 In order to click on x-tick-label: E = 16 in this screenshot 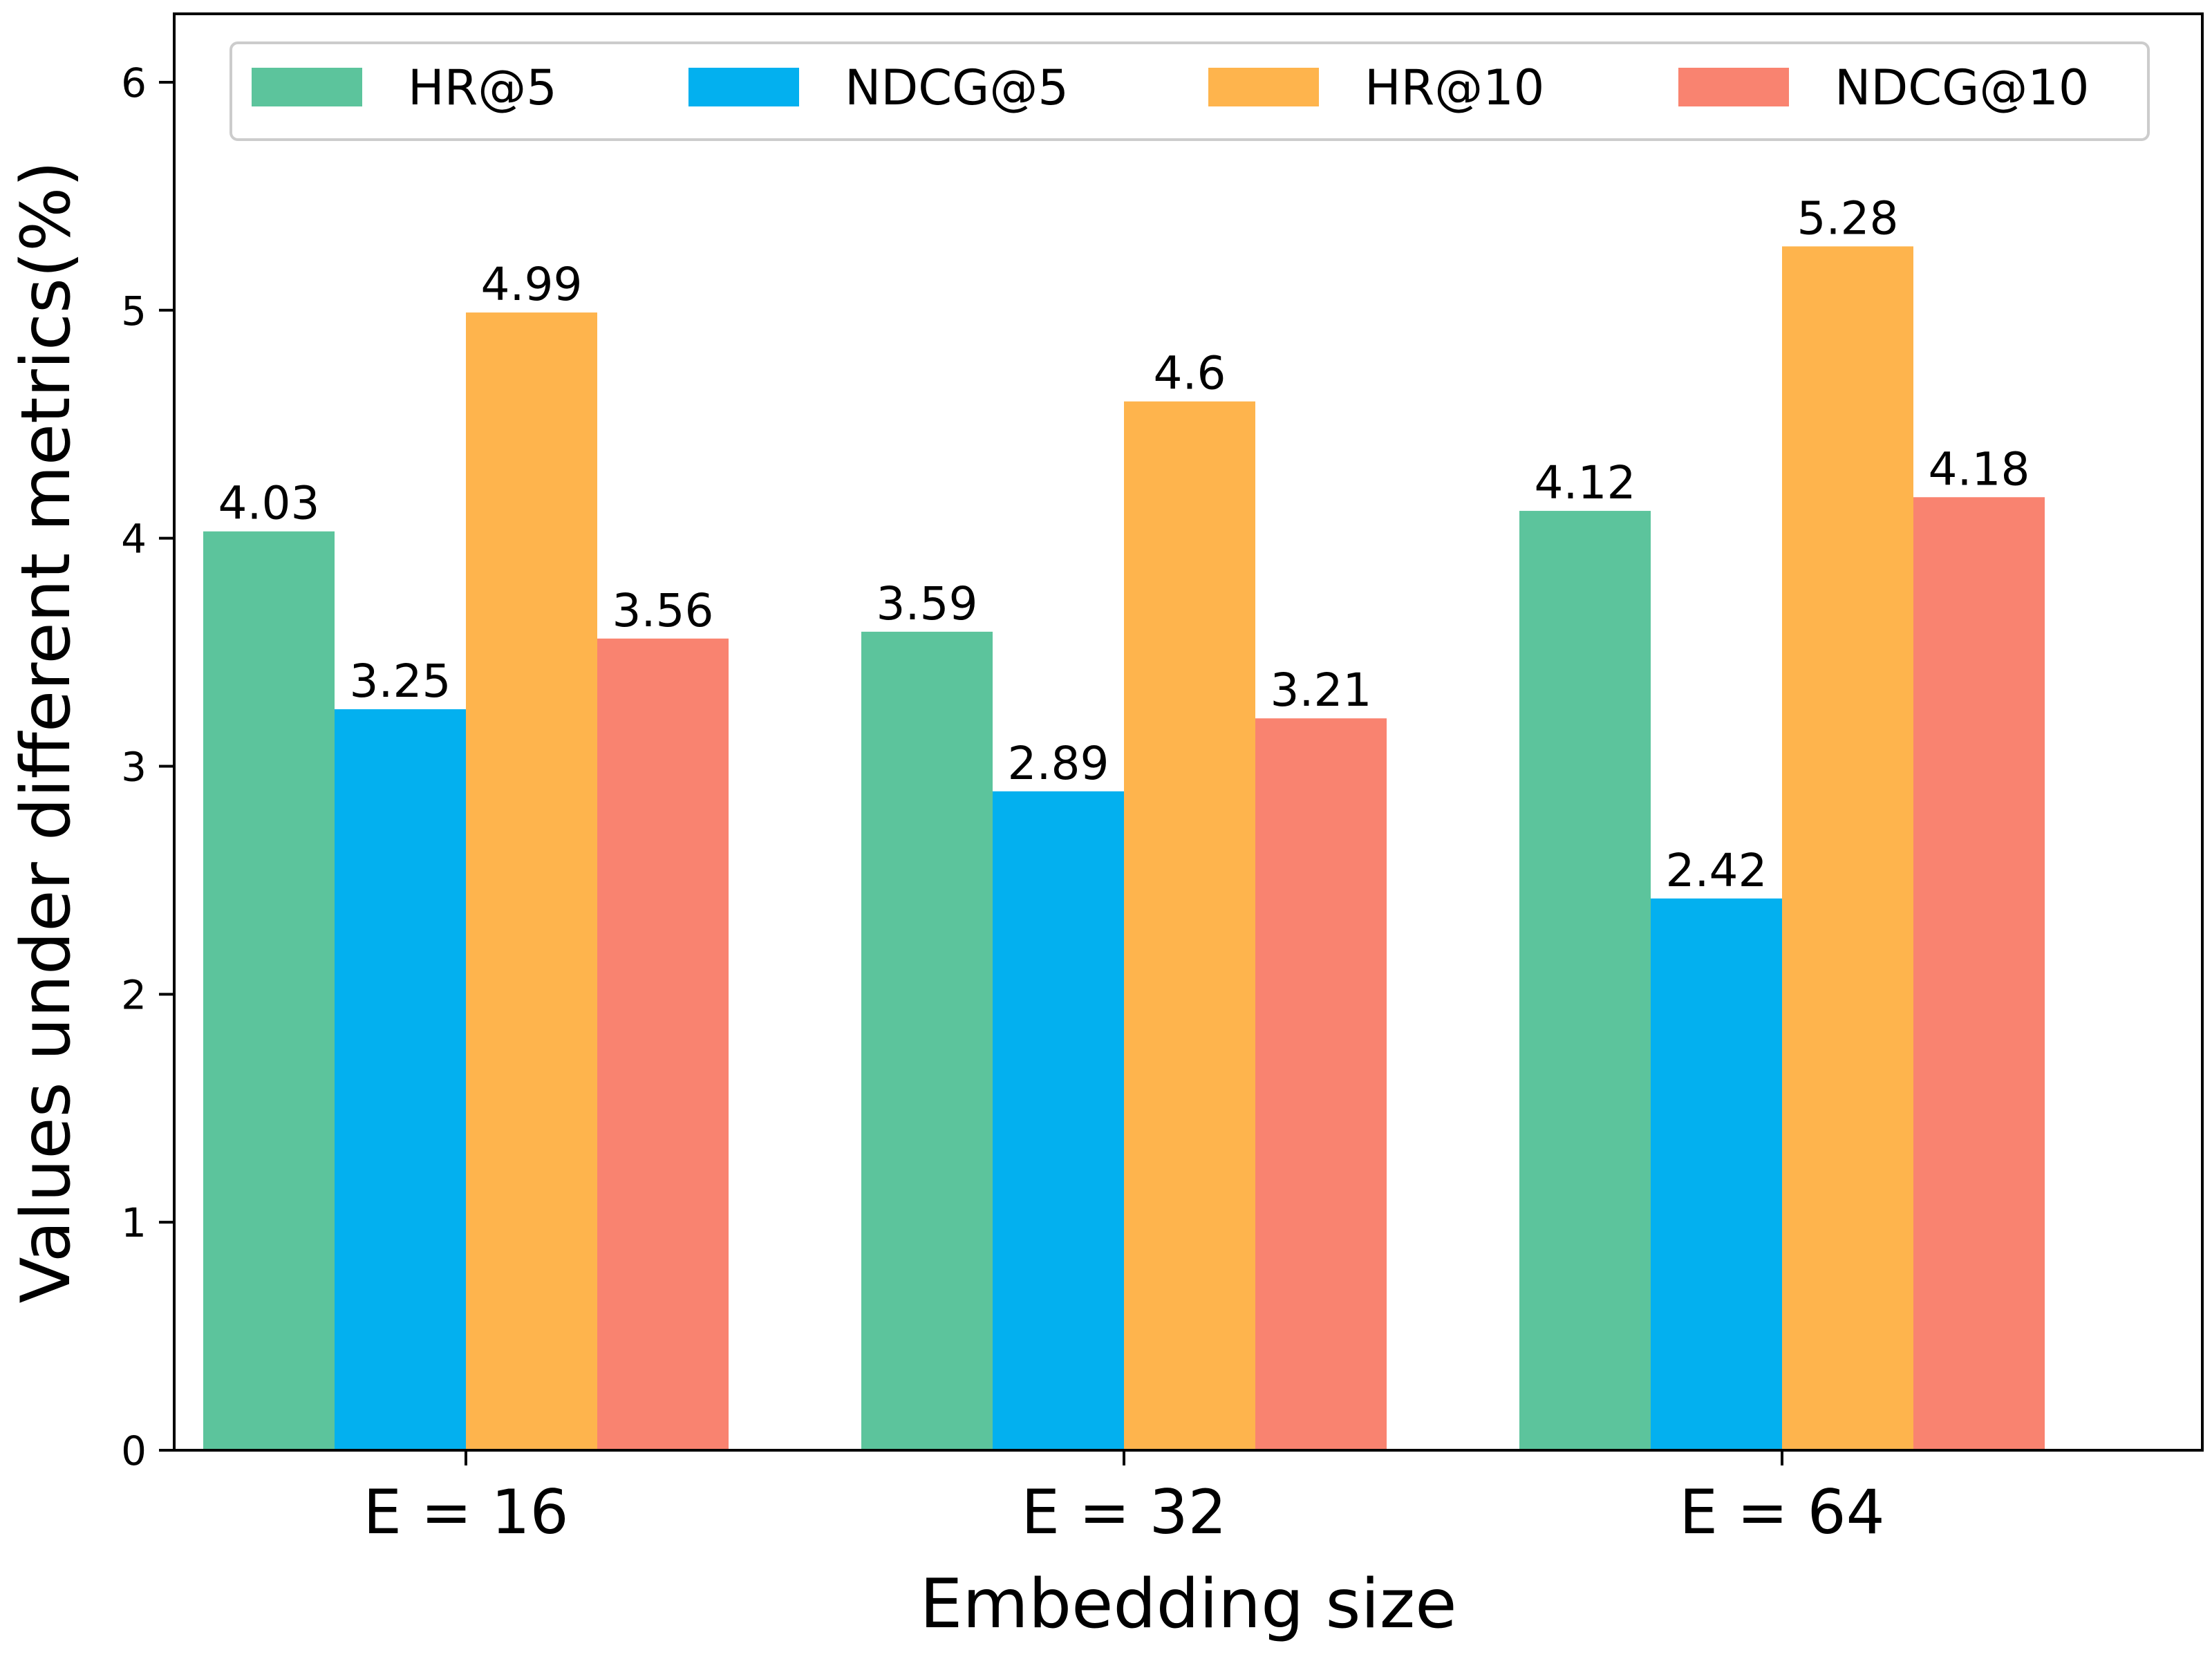, I will do `click(466, 1512)`.